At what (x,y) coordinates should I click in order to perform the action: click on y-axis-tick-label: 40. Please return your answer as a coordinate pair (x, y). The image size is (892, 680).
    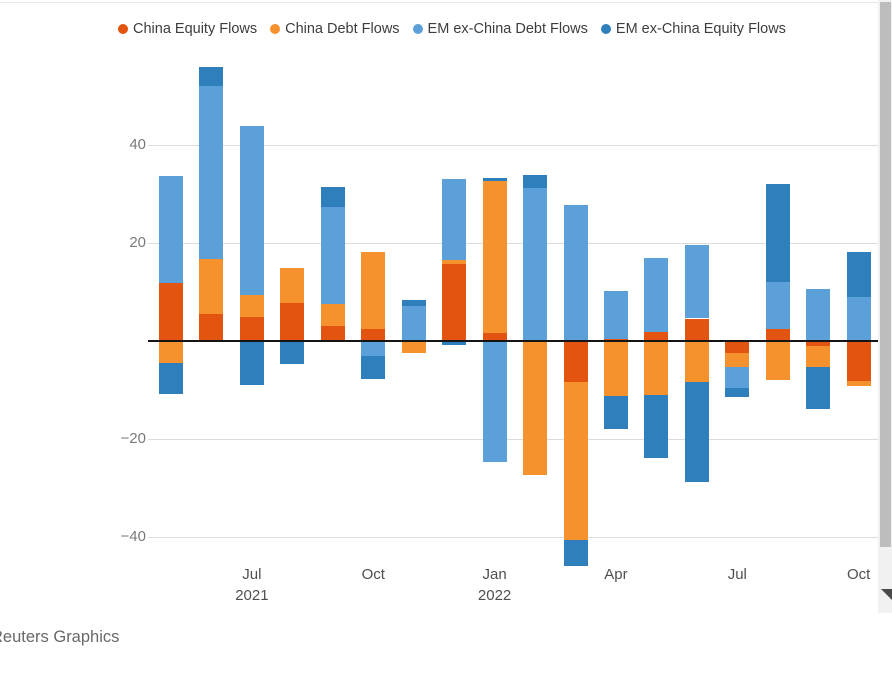
    Looking at the image, I should click on (137, 145).